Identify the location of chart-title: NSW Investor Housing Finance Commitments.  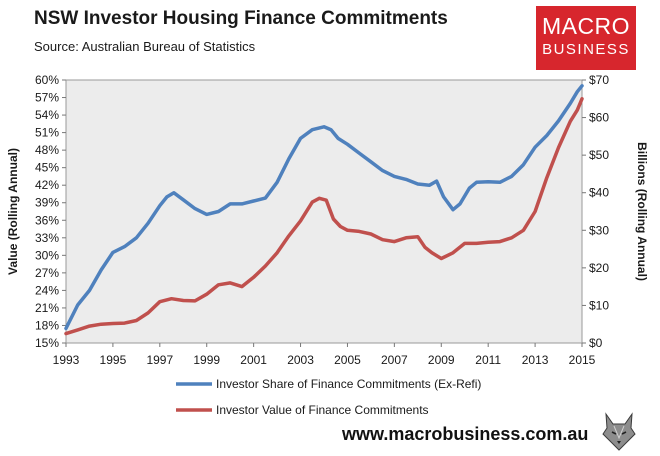
(241, 18).